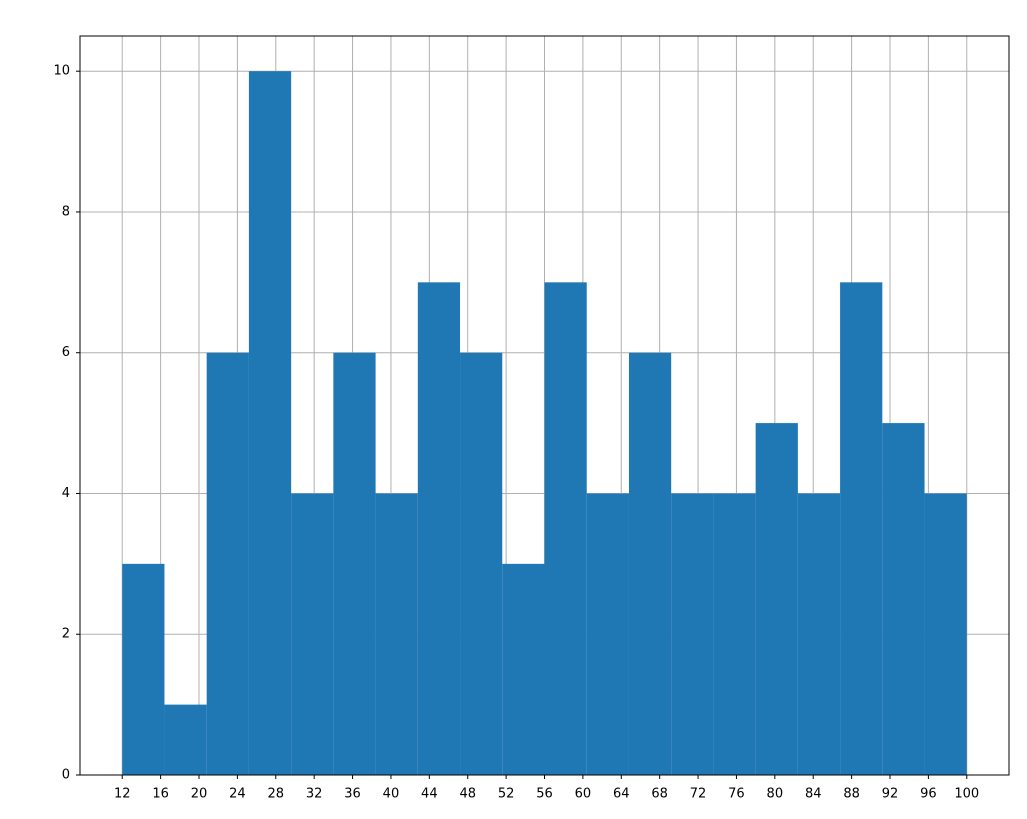 The width and height of the screenshot is (1027, 819). I want to click on x-tick-label: 12, so click(122, 794).